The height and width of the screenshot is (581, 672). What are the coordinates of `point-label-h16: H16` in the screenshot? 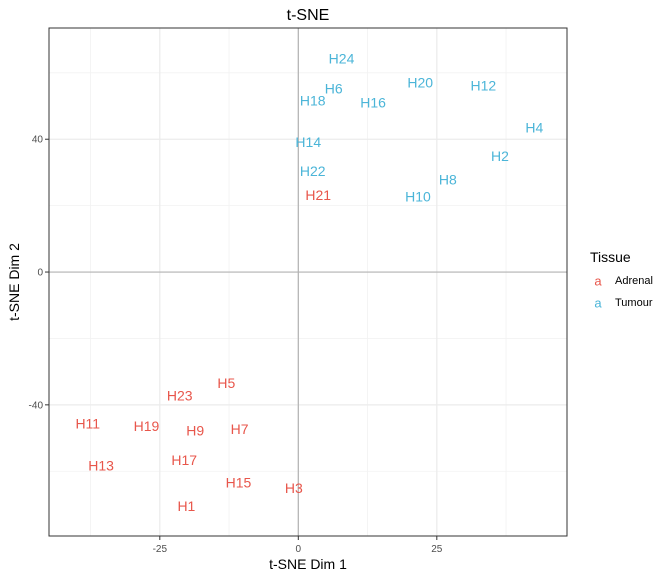 It's located at (373, 103).